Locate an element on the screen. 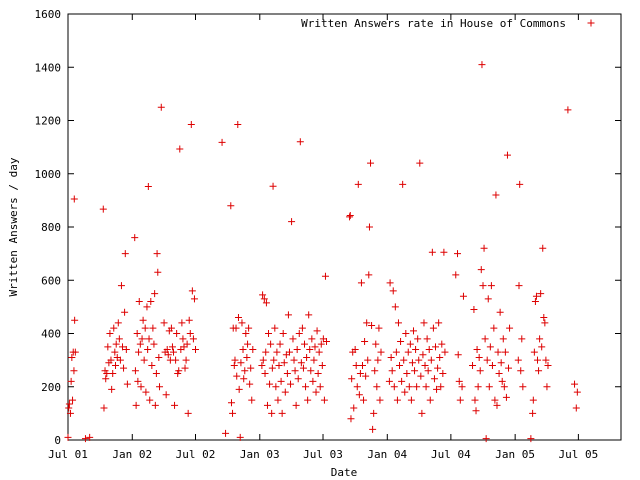 The width and height of the screenshot is (640, 480). y-tick-label: 0 is located at coordinates (57, 440).